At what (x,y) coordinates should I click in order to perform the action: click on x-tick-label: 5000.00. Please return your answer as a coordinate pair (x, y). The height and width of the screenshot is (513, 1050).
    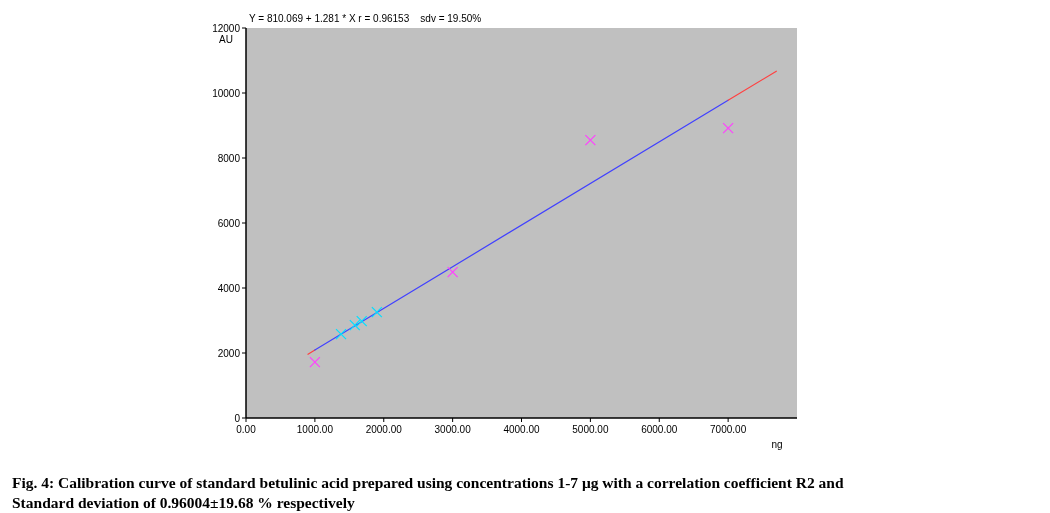
    Looking at the image, I should click on (590, 429).